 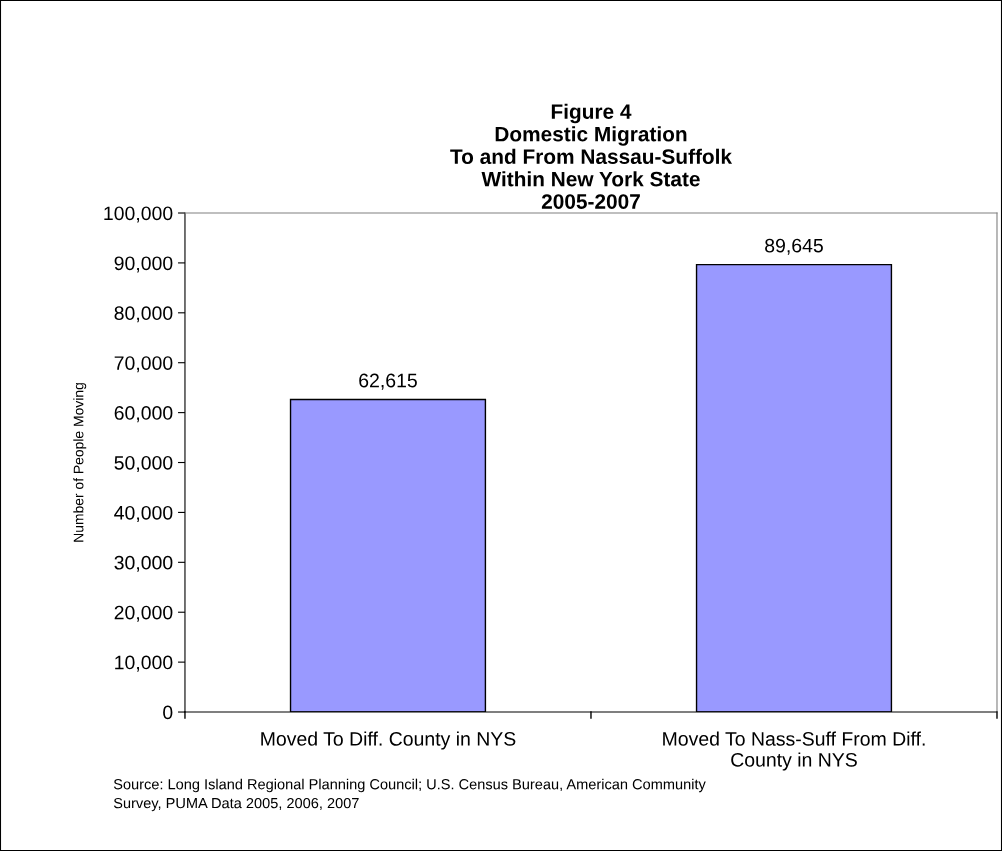 What do you see at coordinates (143, 264) in the screenshot?
I see `y-tick-label: 90,000` at bounding box center [143, 264].